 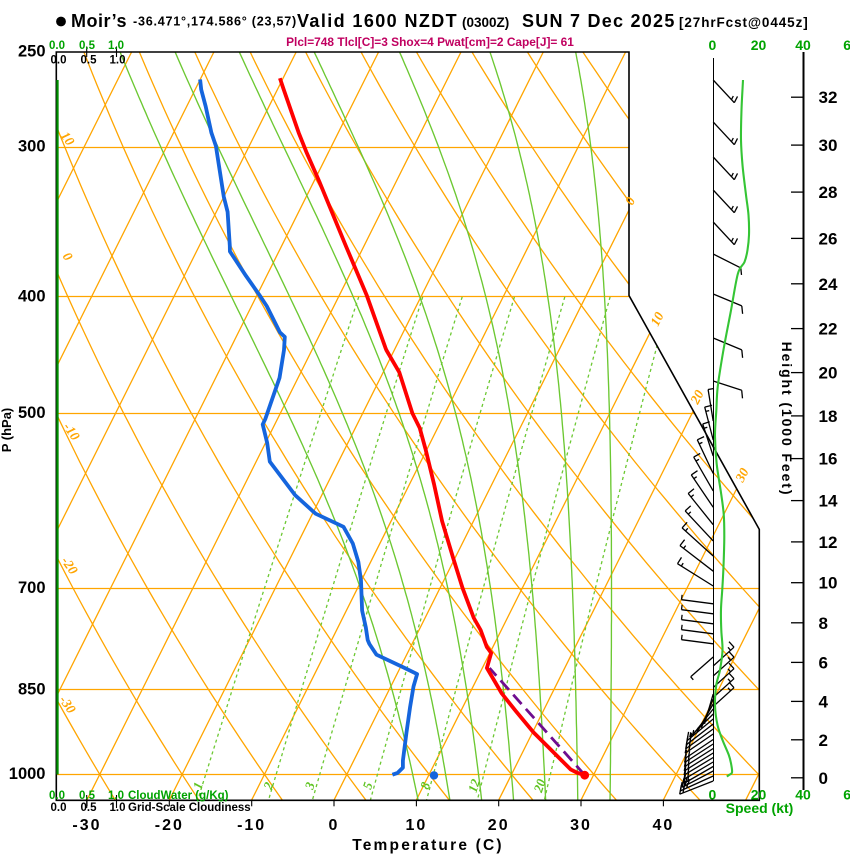 What do you see at coordinates (760, 808) in the screenshot?
I see `svg-text: Speed (kt)` at bounding box center [760, 808].